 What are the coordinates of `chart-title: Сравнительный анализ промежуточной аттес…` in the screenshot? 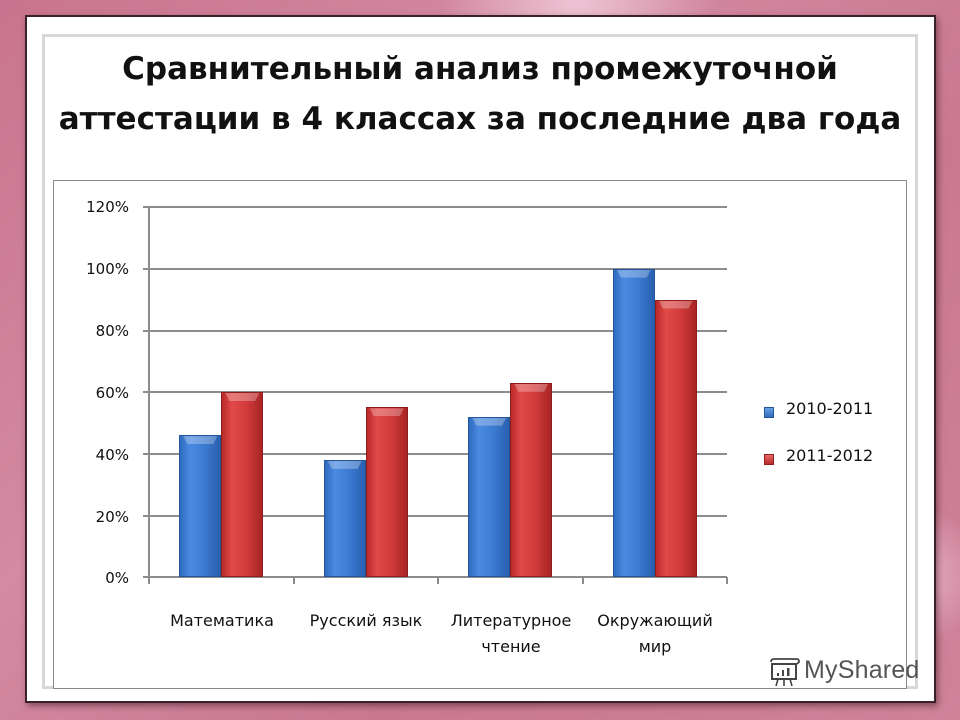 It's located at (480, 94).